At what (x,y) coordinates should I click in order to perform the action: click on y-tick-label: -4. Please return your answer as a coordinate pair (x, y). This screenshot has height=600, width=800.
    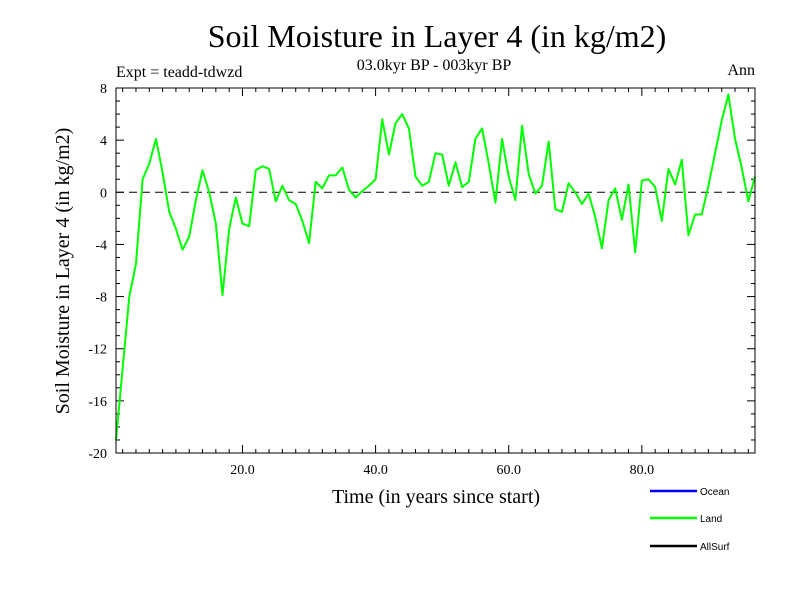
    Looking at the image, I should click on (101, 245).